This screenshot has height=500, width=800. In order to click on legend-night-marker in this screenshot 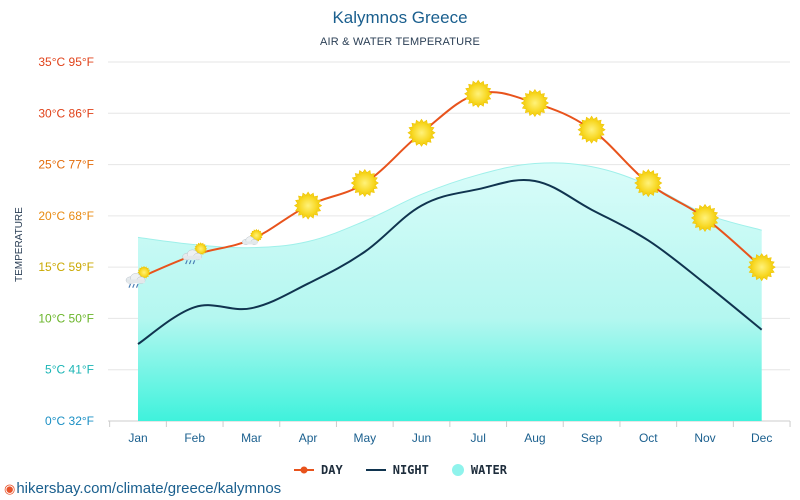, I will do `click(375, 470)`.